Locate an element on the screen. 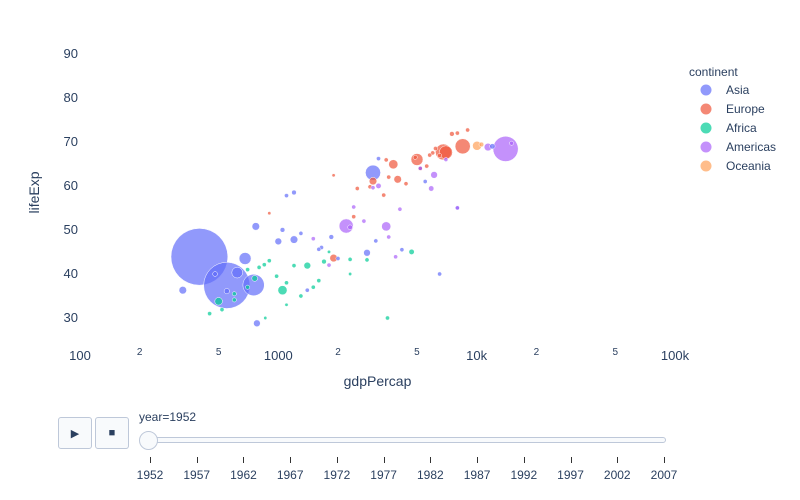  slider-year-label: 1967 is located at coordinates (290, 475).